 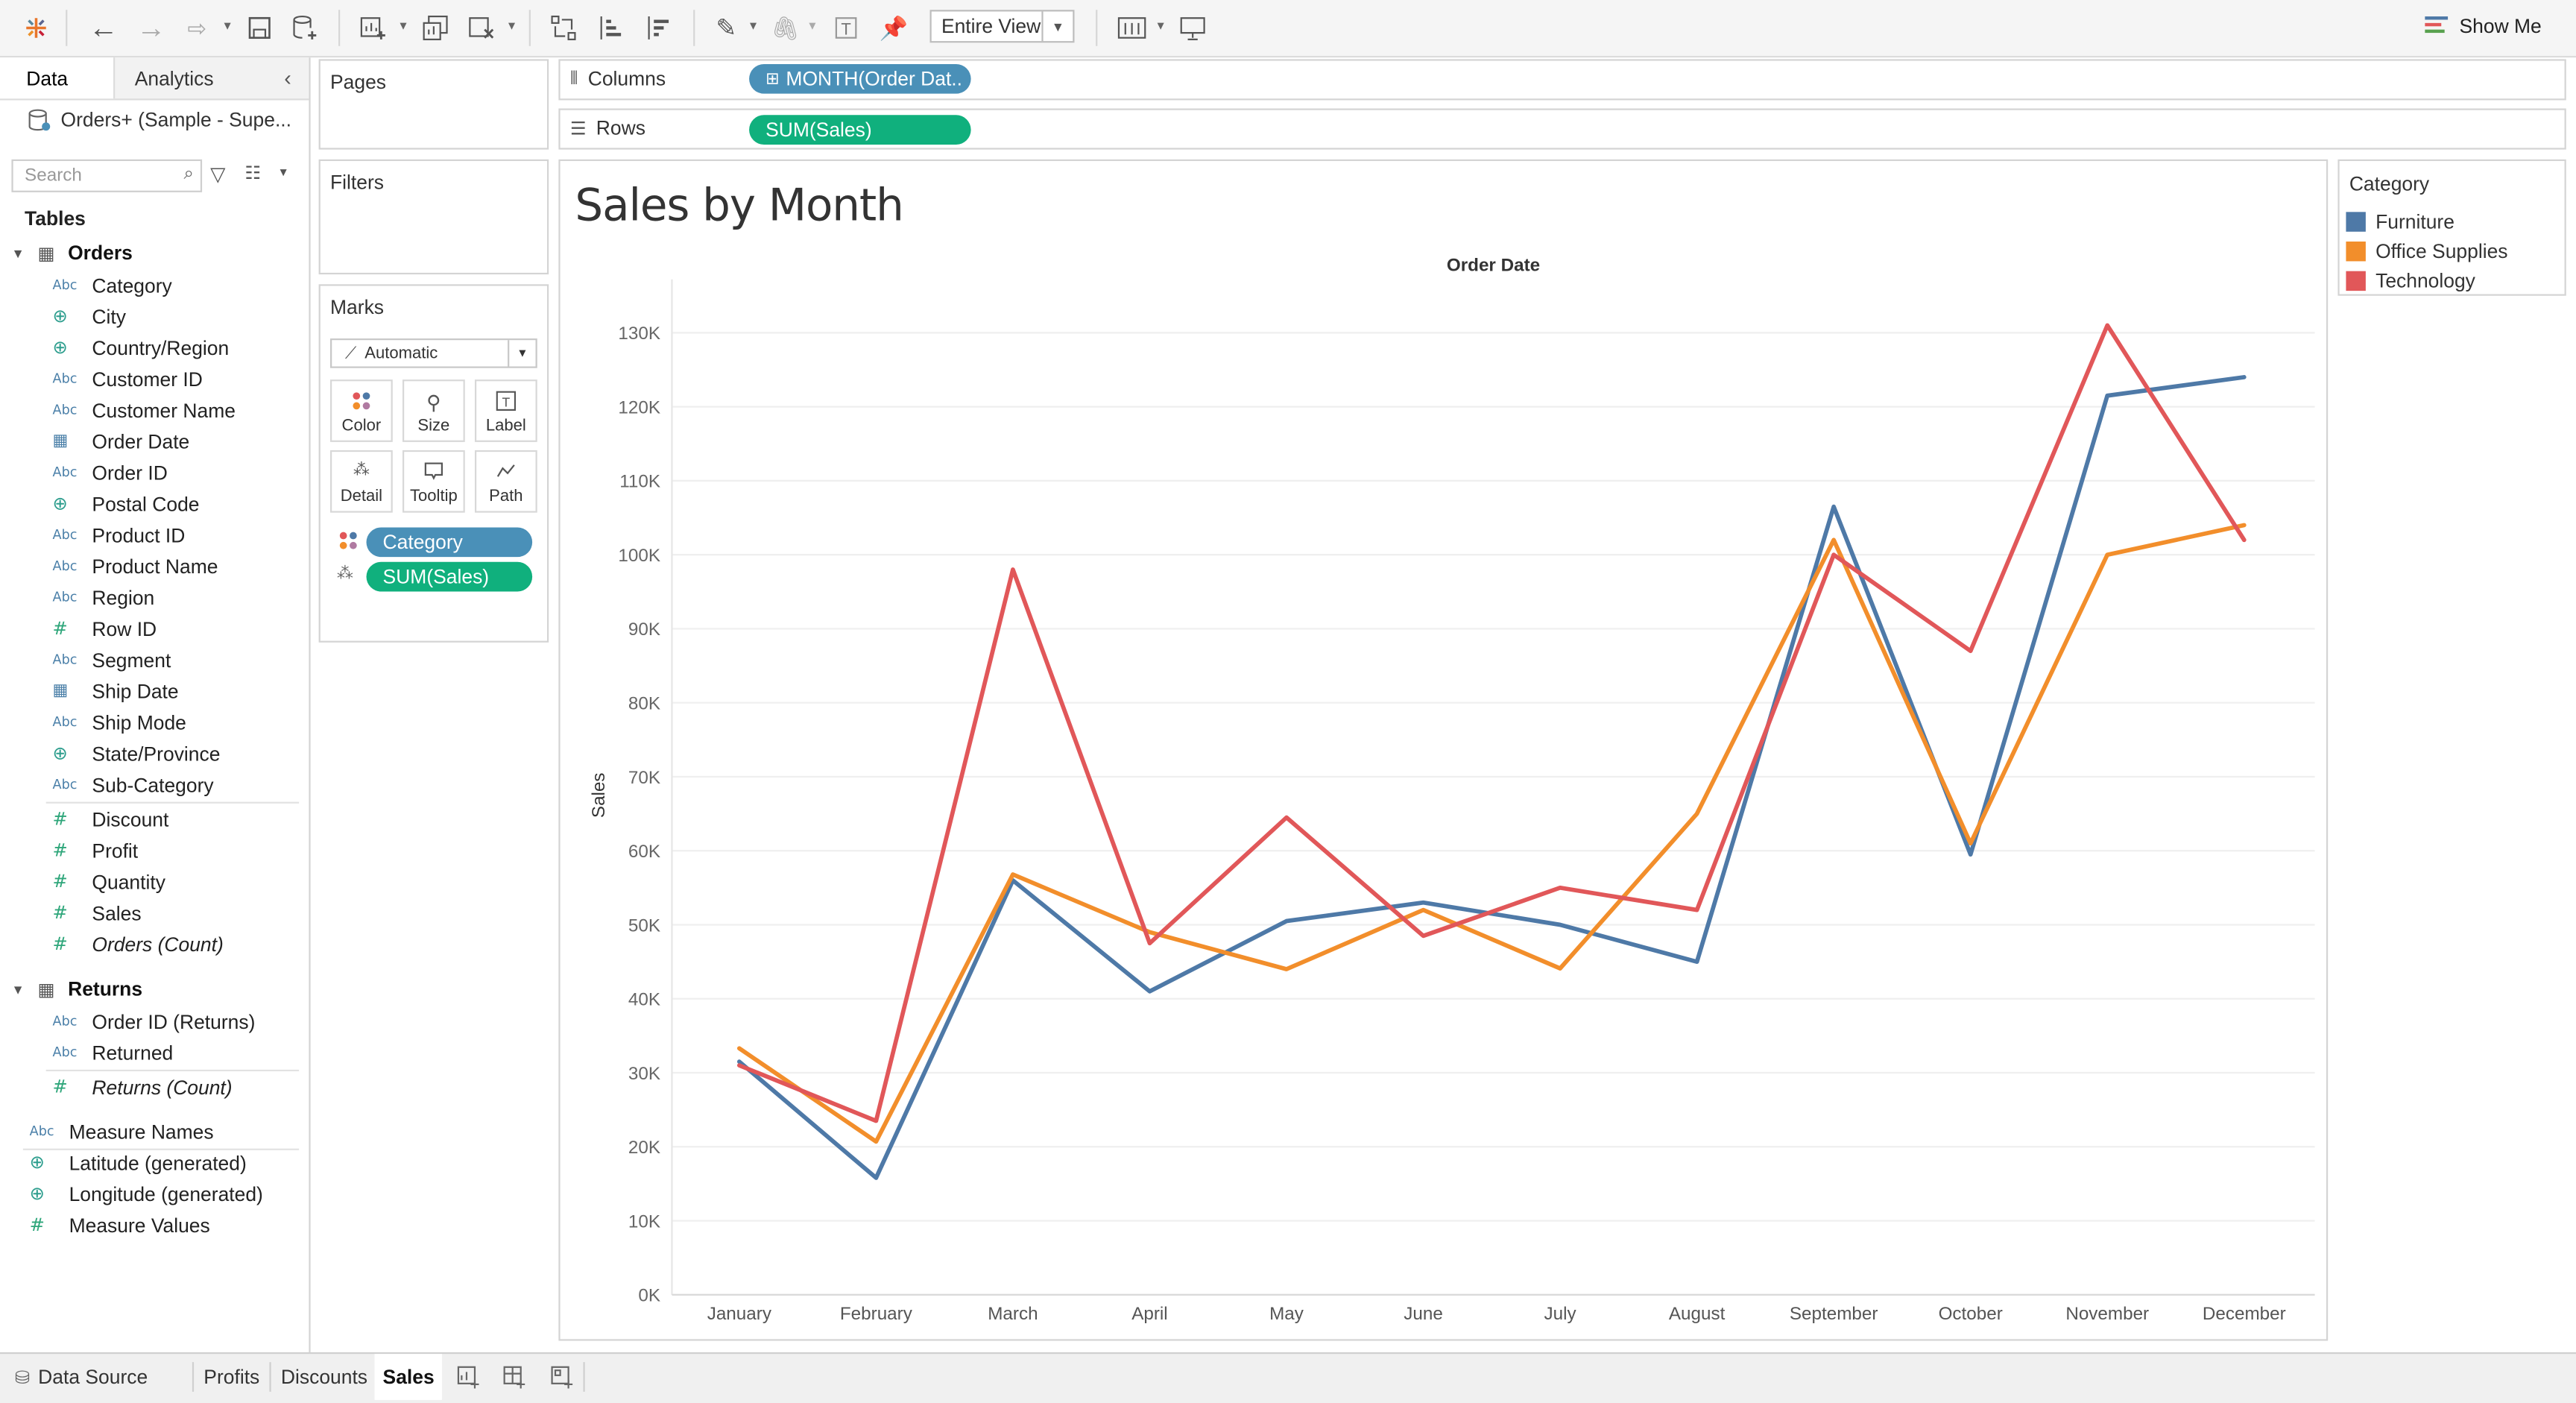 What do you see at coordinates (505, 410) in the screenshot?
I see `marks-label-button: T Label` at bounding box center [505, 410].